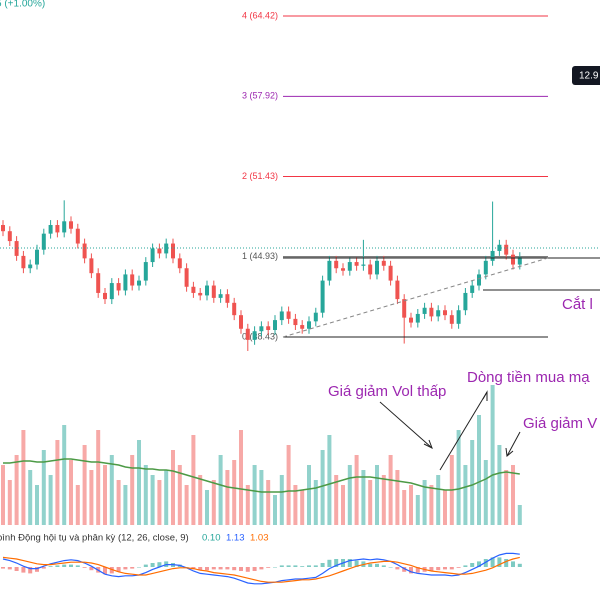 This screenshot has width=600, height=600. I want to click on fib-label: 4 (64.42), so click(260, 15).